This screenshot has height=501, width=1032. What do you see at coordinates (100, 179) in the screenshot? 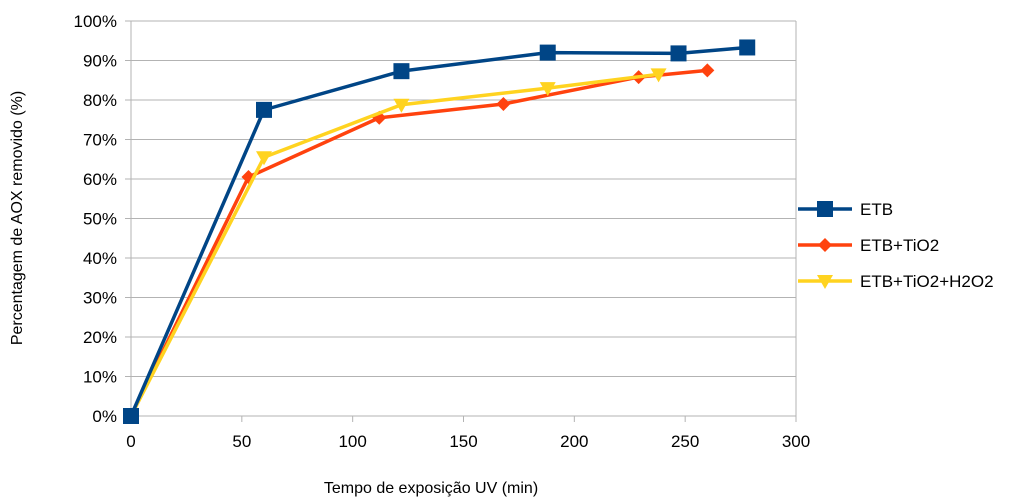
I see `y-tick-label: 60%` at bounding box center [100, 179].